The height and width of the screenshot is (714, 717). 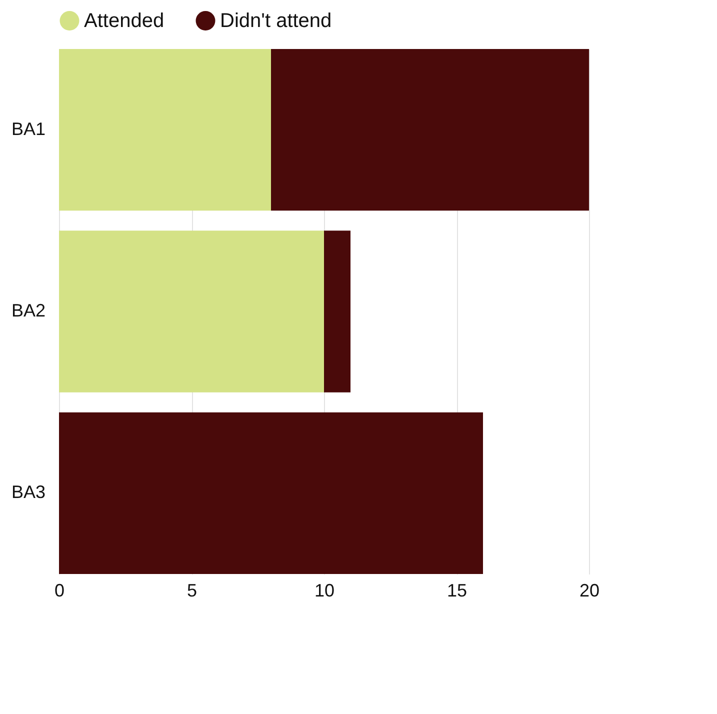 What do you see at coordinates (276, 21) in the screenshot?
I see `legend-label: Didn't attend` at bounding box center [276, 21].